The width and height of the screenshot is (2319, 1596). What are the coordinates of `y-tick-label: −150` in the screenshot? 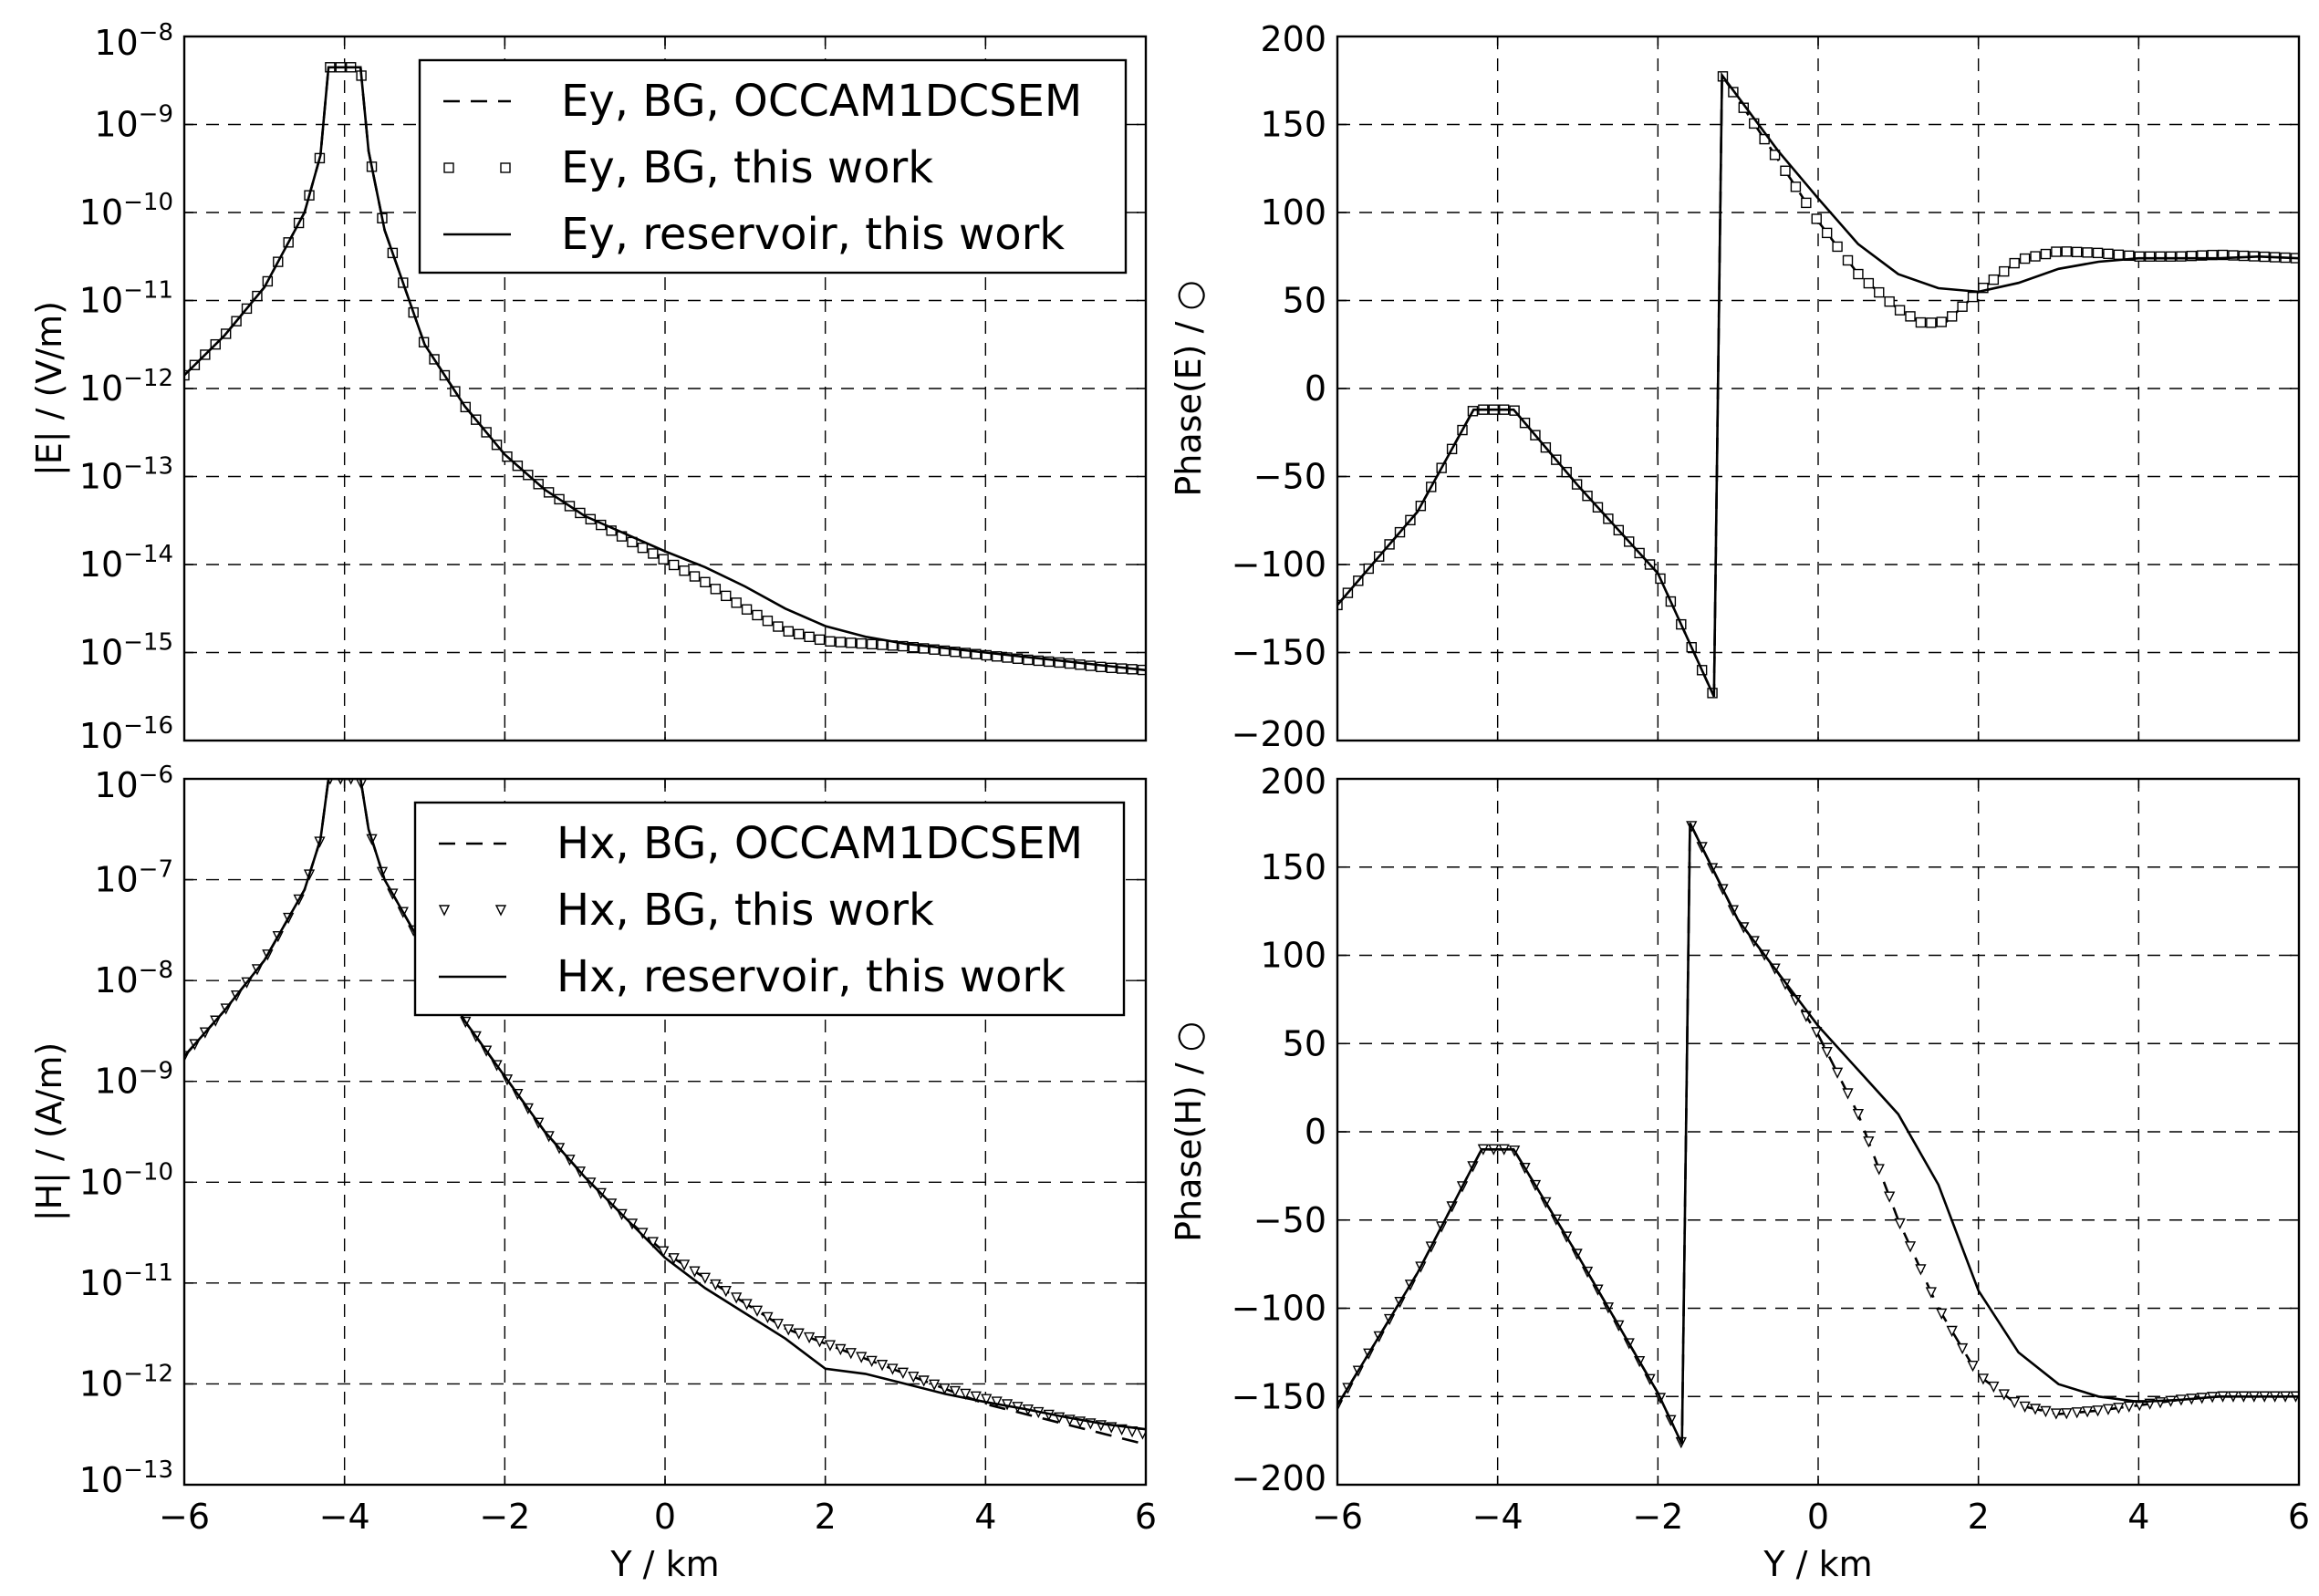 It's located at (1279, 1396).